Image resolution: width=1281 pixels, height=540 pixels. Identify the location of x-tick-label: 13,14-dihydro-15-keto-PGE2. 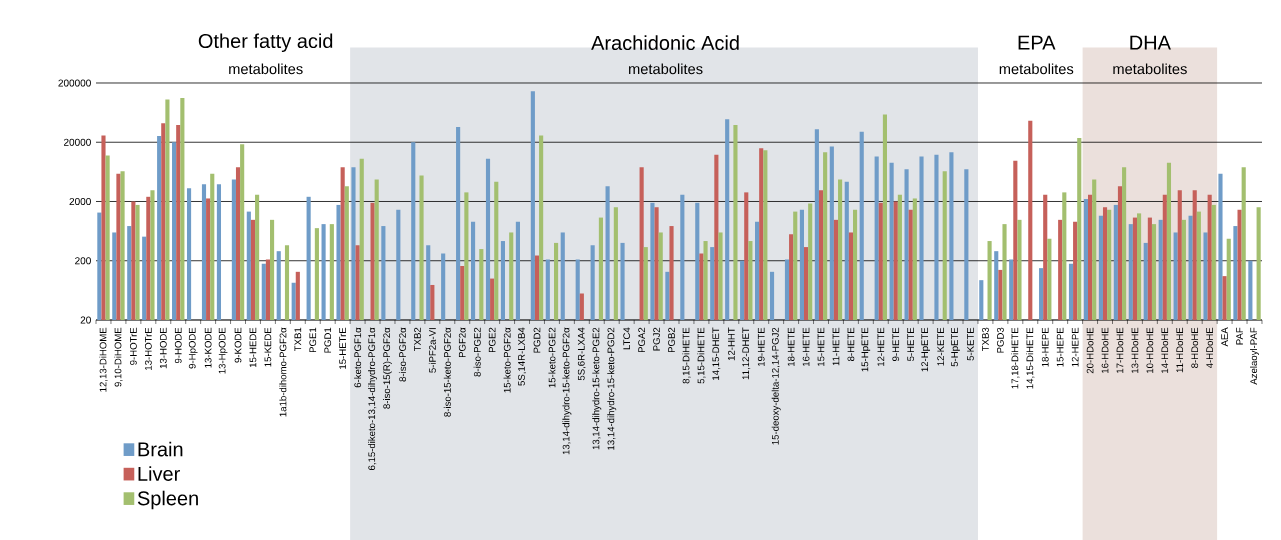
(597, 388).